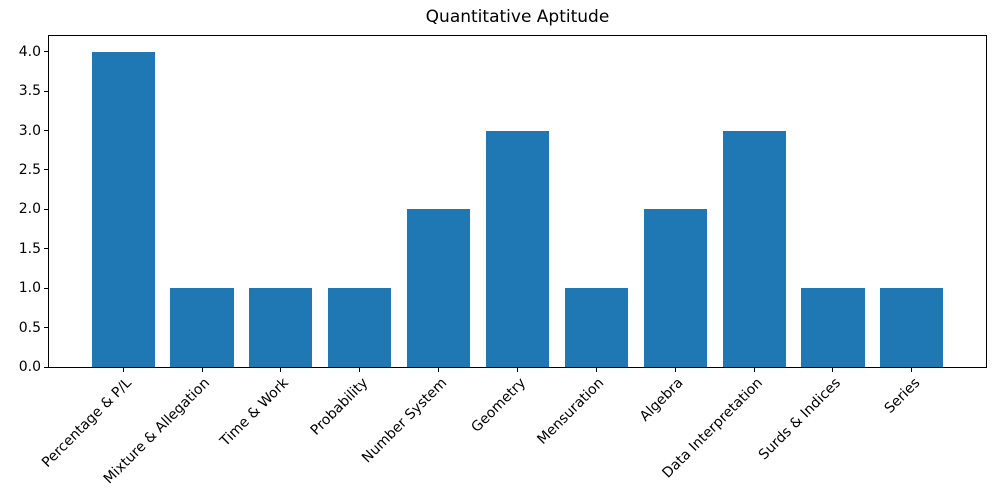 This screenshot has width=1000, height=500. Describe the element at coordinates (800, 419) in the screenshot. I see `x-tick-label: Surds & Indices` at that location.